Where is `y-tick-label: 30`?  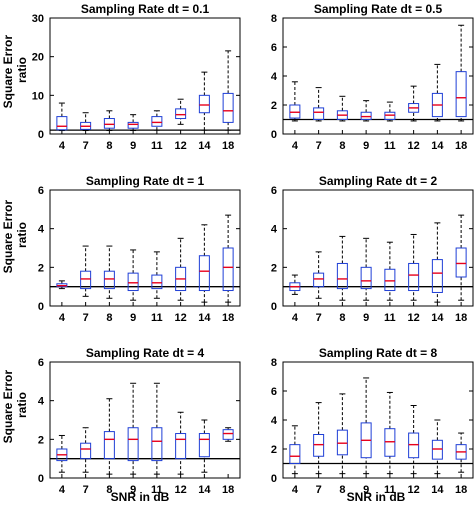
y-tick-label: 30 is located at coordinates (38, 19).